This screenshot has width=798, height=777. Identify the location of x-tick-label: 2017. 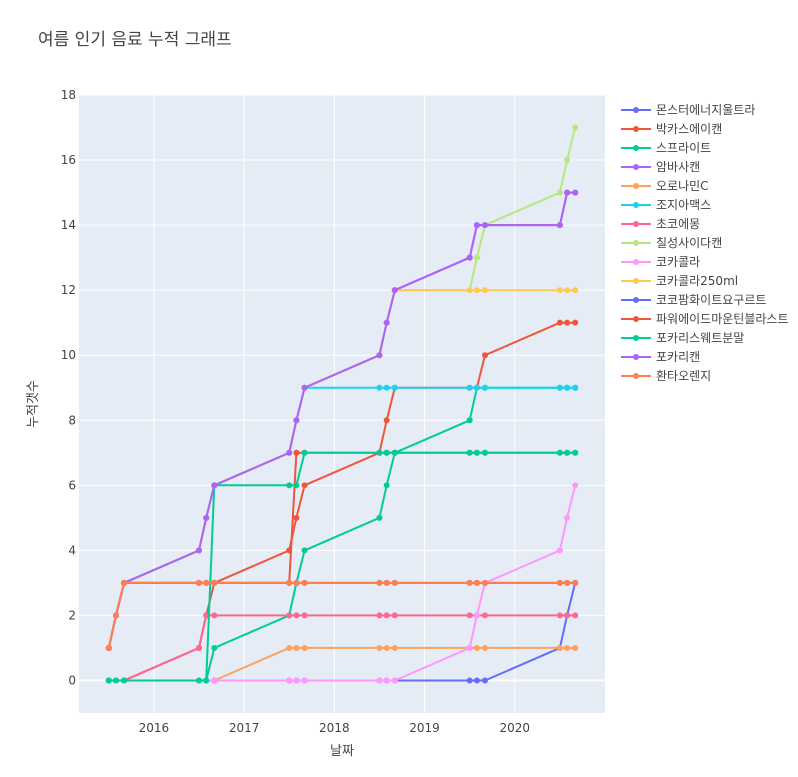
(244, 728).